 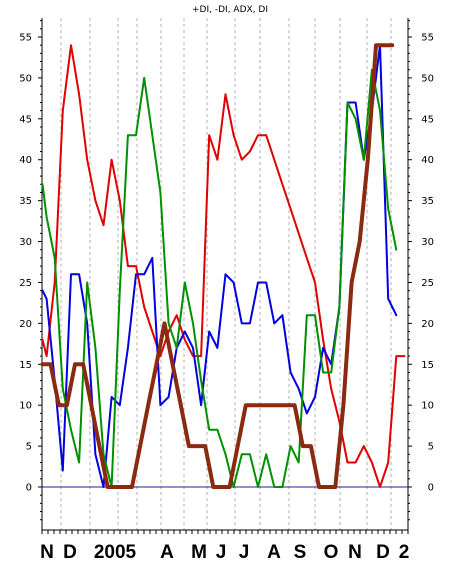 I want to click on chart-title: +DI, -DI, ADX, DI, so click(x=230, y=10).